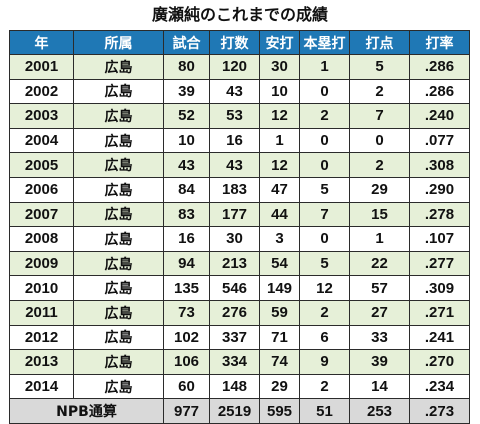 The image size is (480, 424). What do you see at coordinates (239, 239) in the screenshot?
I see `table-row: 2008 広島 16 30 3 0 1.107` at bounding box center [239, 239].